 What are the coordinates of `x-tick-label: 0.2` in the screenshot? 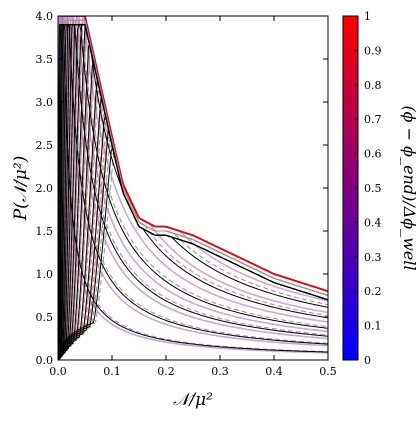 It's located at (166, 371).